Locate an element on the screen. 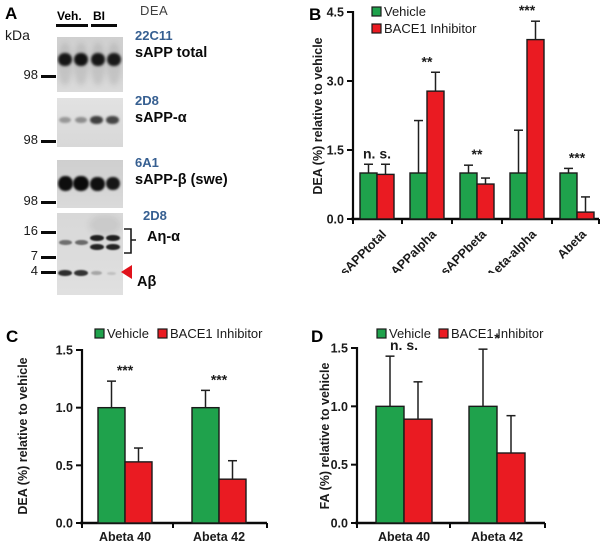 This screenshot has width=604, height=546. marker-98-blot2: 98 is located at coordinates (30, 139).